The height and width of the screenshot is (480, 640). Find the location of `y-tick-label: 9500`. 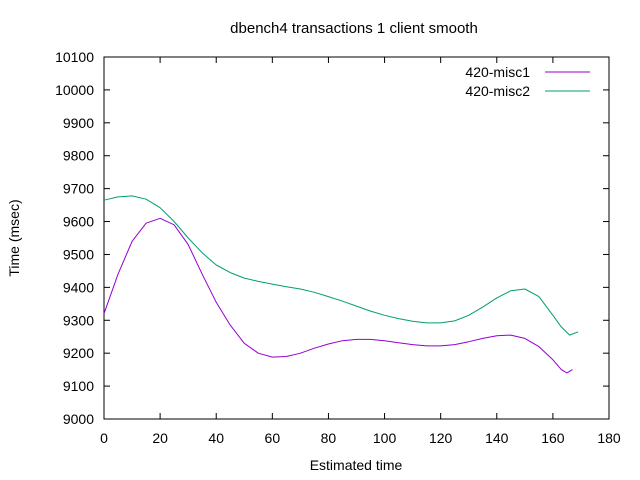

y-tick-label: 9500 is located at coordinates (78, 254).